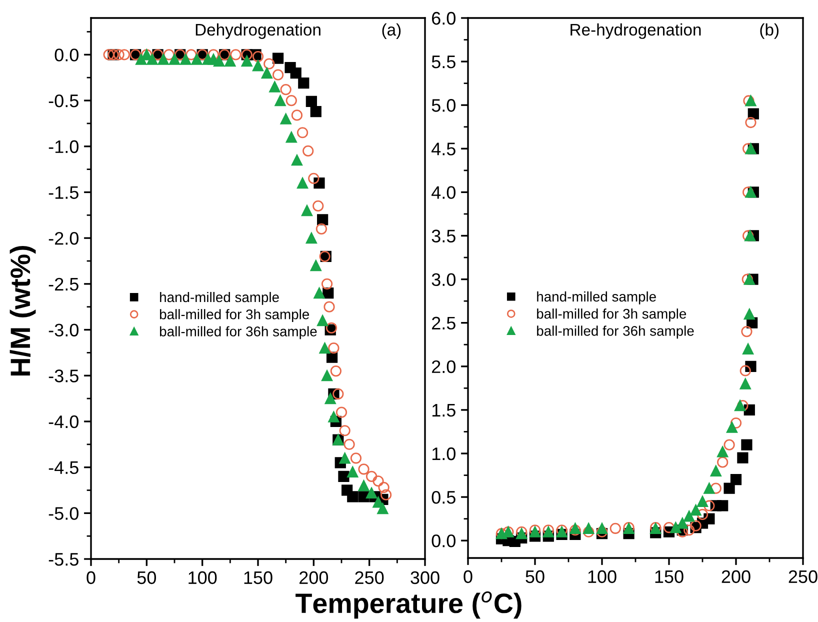  What do you see at coordinates (63, 421) in the screenshot?
I see `y-tick-label: -4.0` at bounding box center [63, 421].